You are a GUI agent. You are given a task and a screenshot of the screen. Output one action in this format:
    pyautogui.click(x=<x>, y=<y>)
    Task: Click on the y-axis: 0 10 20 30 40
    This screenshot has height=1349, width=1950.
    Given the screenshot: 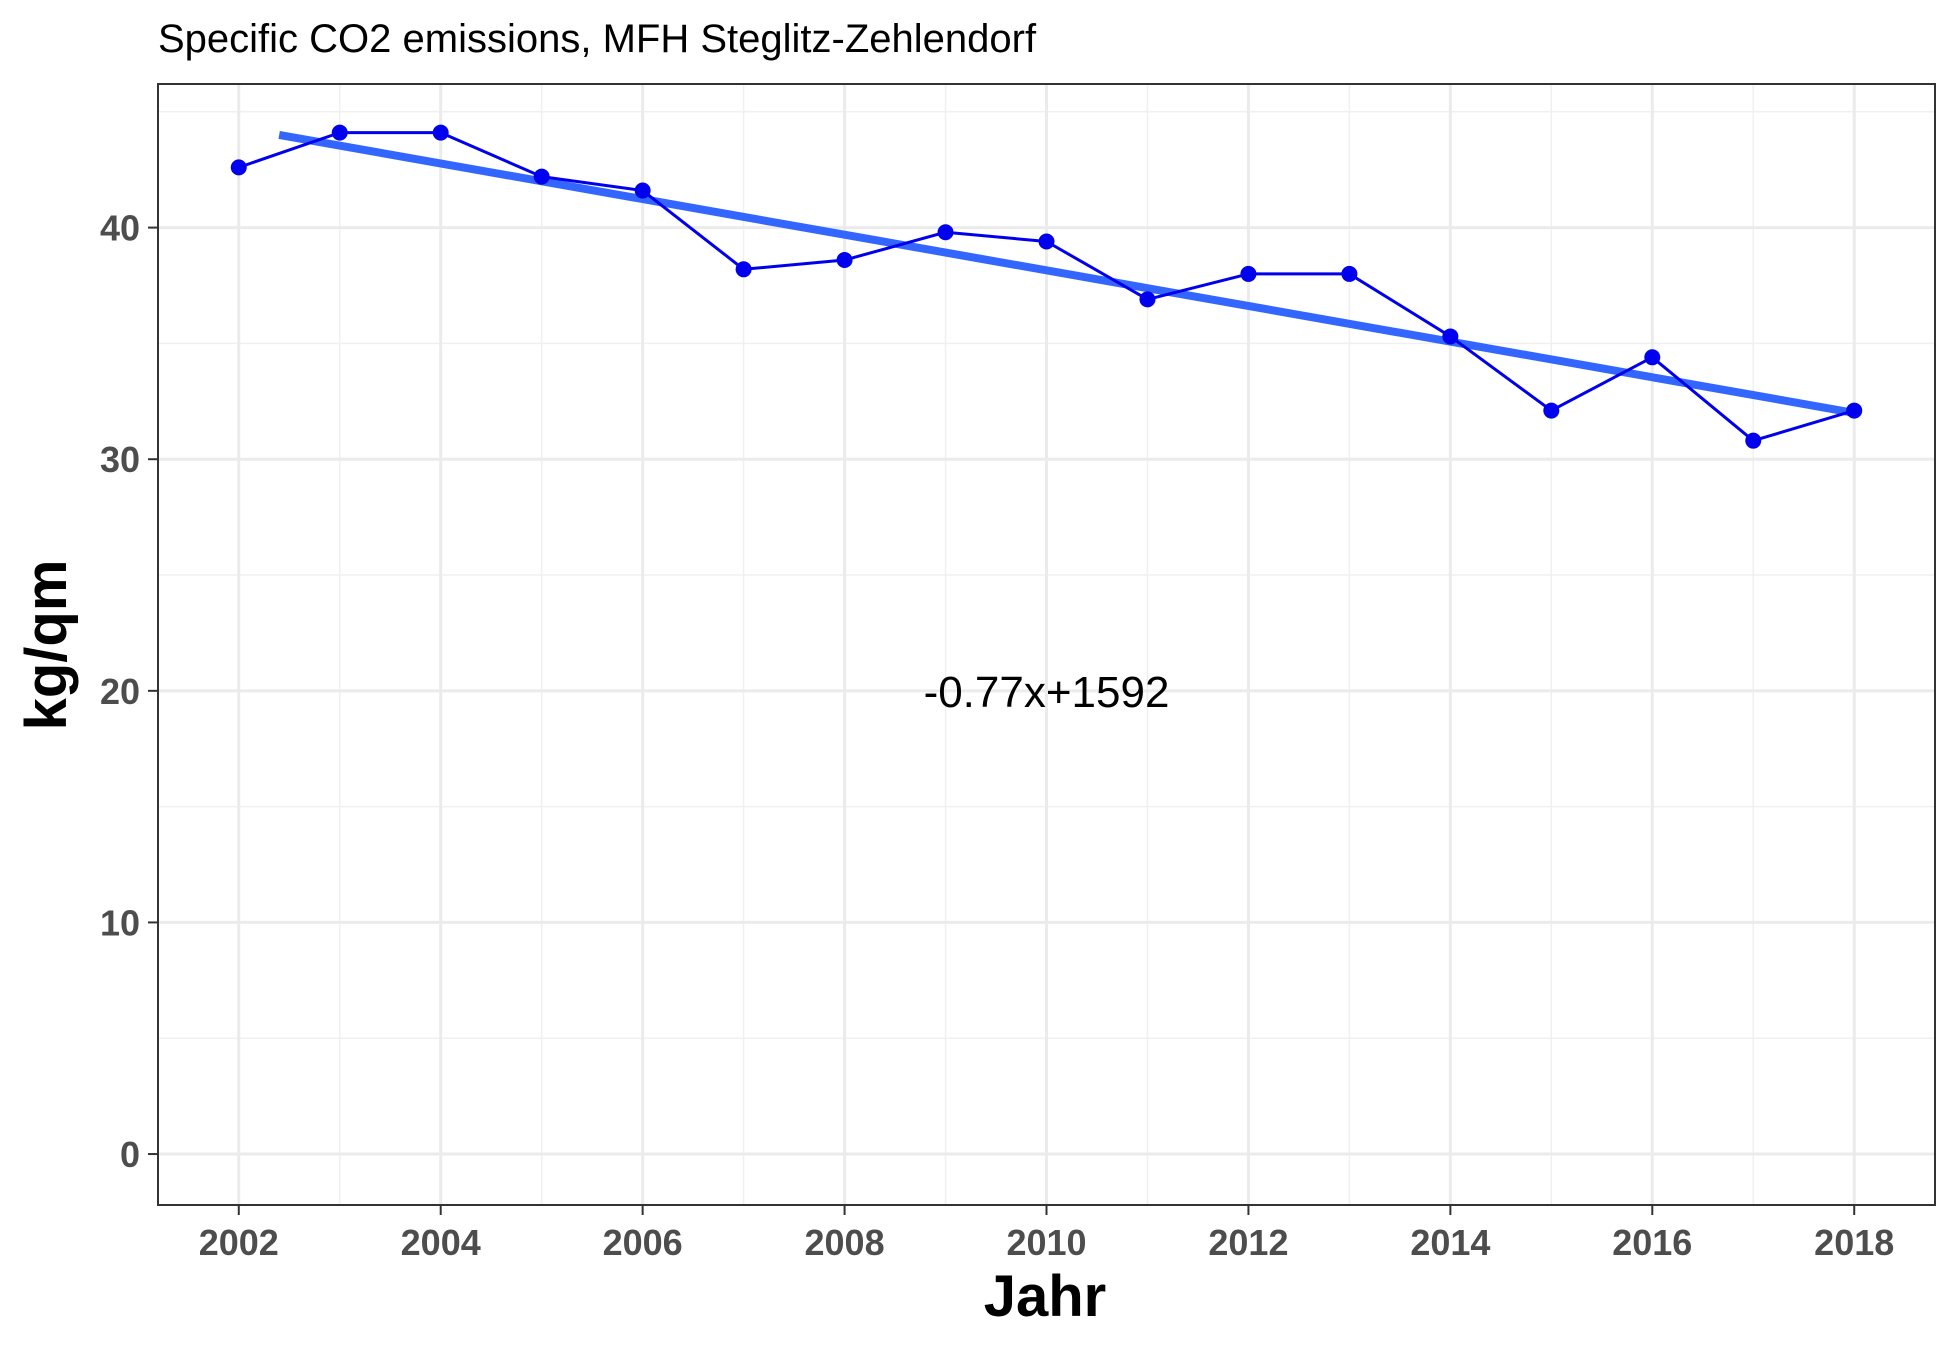 What is the action you would take?
    pyautogui.click(x=129, y=691)
    